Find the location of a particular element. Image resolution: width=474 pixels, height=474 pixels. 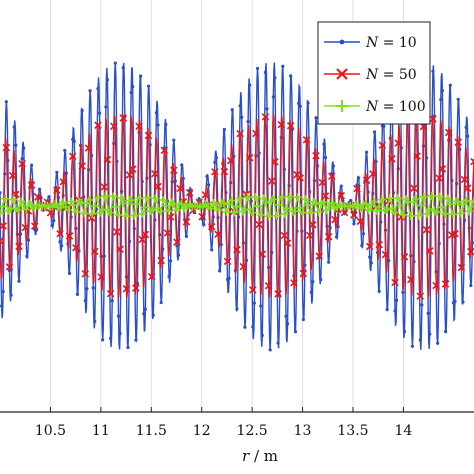

legend-label: N = 50 is located at coordinates (391, 75).